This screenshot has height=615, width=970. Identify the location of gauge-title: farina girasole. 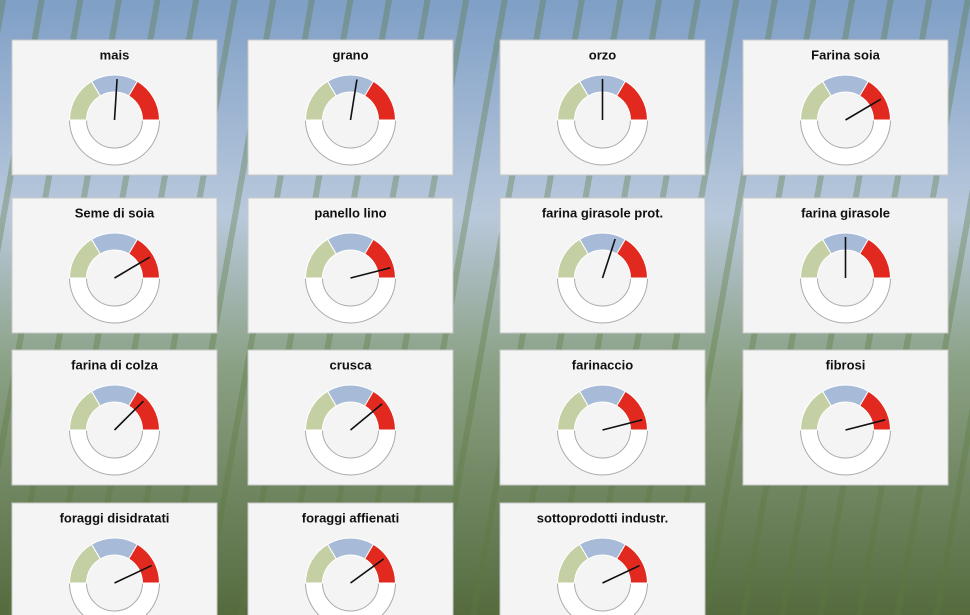
(845, 212).